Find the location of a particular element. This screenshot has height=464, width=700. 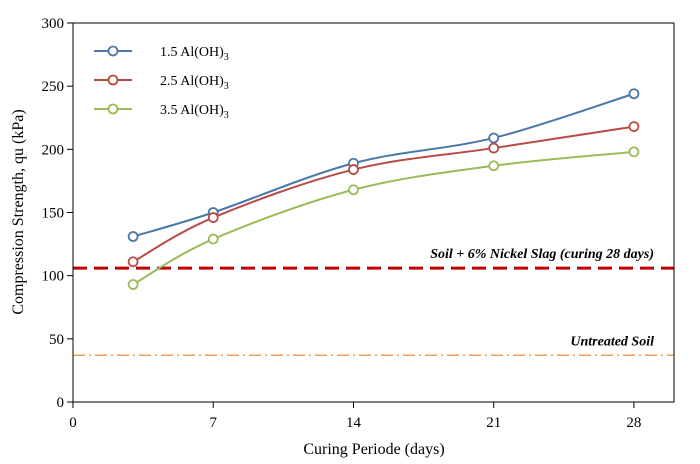

legend-item: 1.5 Al(OH)3 is located at coordinates (161, 54).